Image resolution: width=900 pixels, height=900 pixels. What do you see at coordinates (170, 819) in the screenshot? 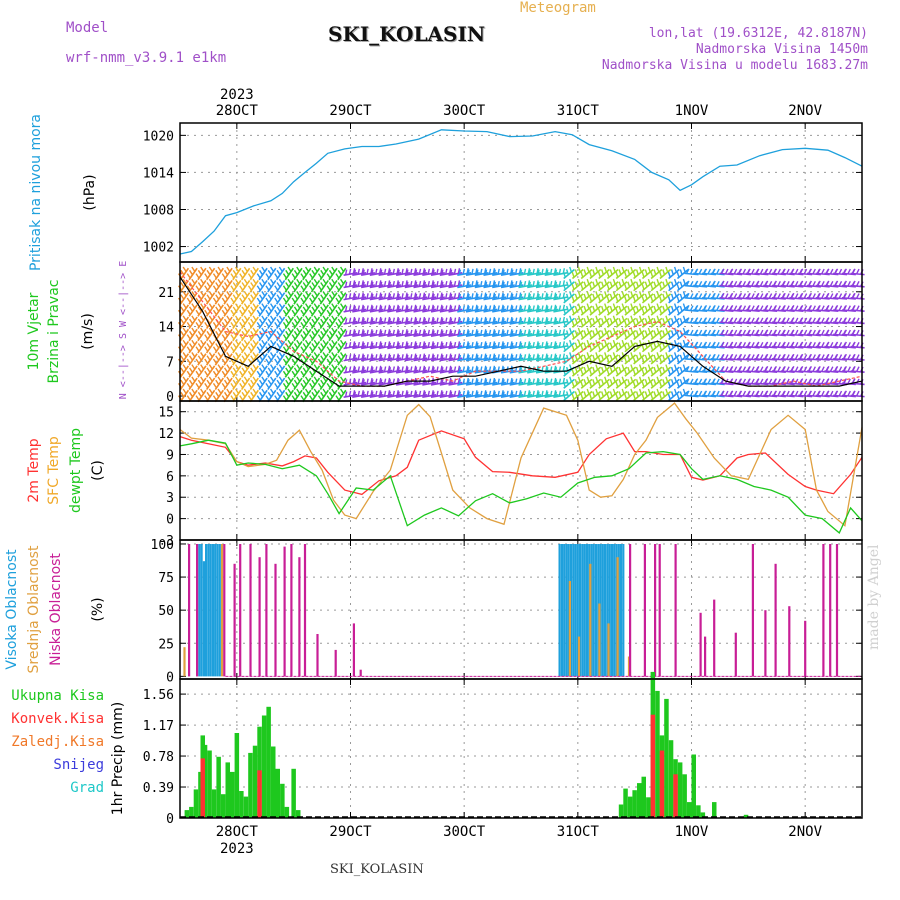
I see `y-tick-label: 0` at bounding box center [170, 819].